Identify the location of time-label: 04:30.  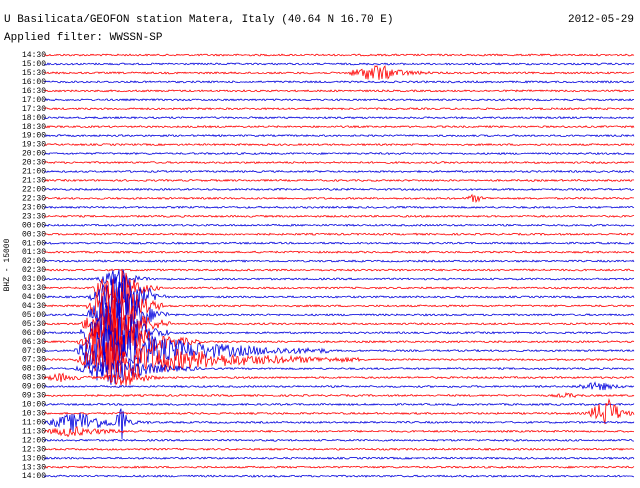
(34, 306).